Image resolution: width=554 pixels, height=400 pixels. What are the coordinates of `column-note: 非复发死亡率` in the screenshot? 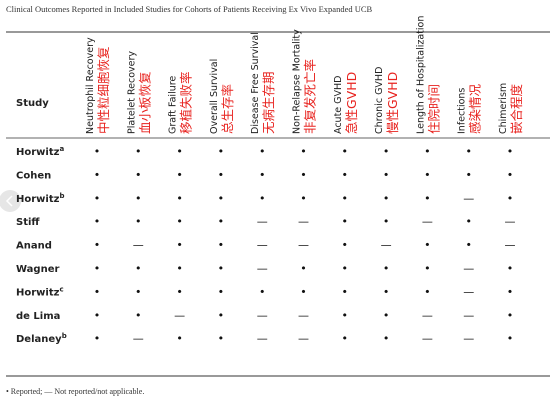 It's located at (310, 96).